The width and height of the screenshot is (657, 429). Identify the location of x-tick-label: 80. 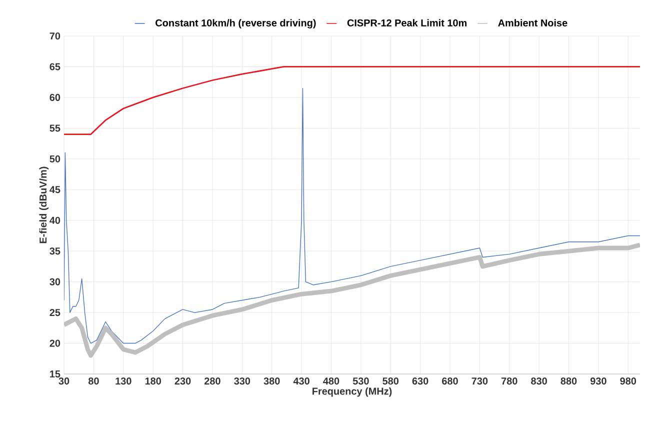
(93, 381).